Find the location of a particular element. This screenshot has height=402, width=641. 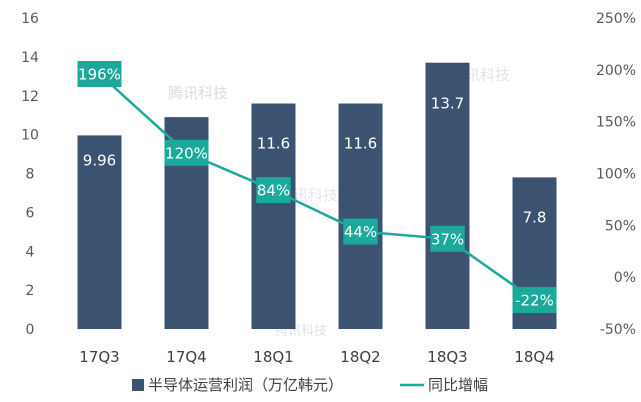

right-tick-label: 0% is located at coordinates (625, 278).